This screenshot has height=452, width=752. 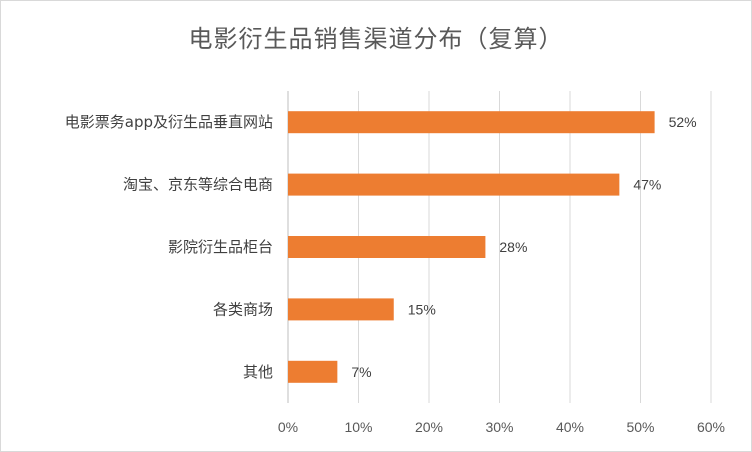 What do you see at coordinates (288, 427) in the screenshot?
I see `x-tick-label: 0%` at bounding box center [288, 427].